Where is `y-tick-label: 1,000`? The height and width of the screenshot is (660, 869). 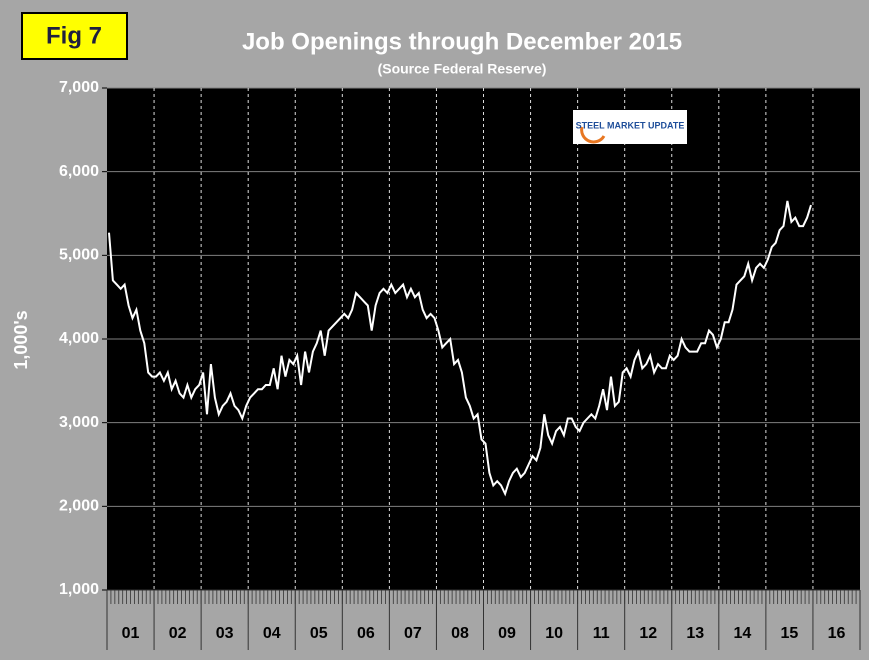 y-tick-label: 1,000 is located at coordinates (79, 589).